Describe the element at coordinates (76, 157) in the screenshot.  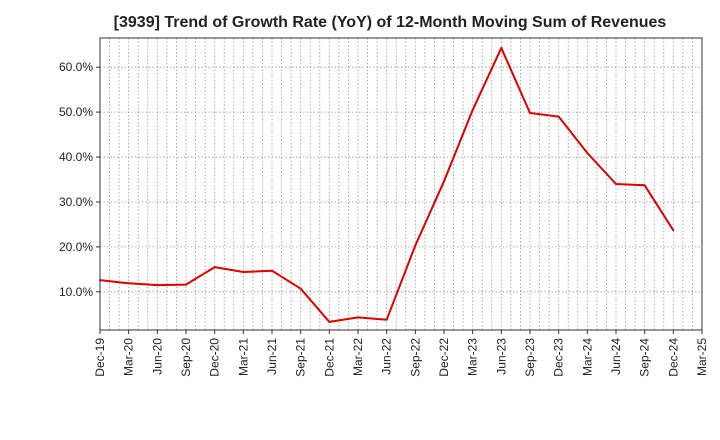
I see `y-tick-label: 40.0%` at that location.